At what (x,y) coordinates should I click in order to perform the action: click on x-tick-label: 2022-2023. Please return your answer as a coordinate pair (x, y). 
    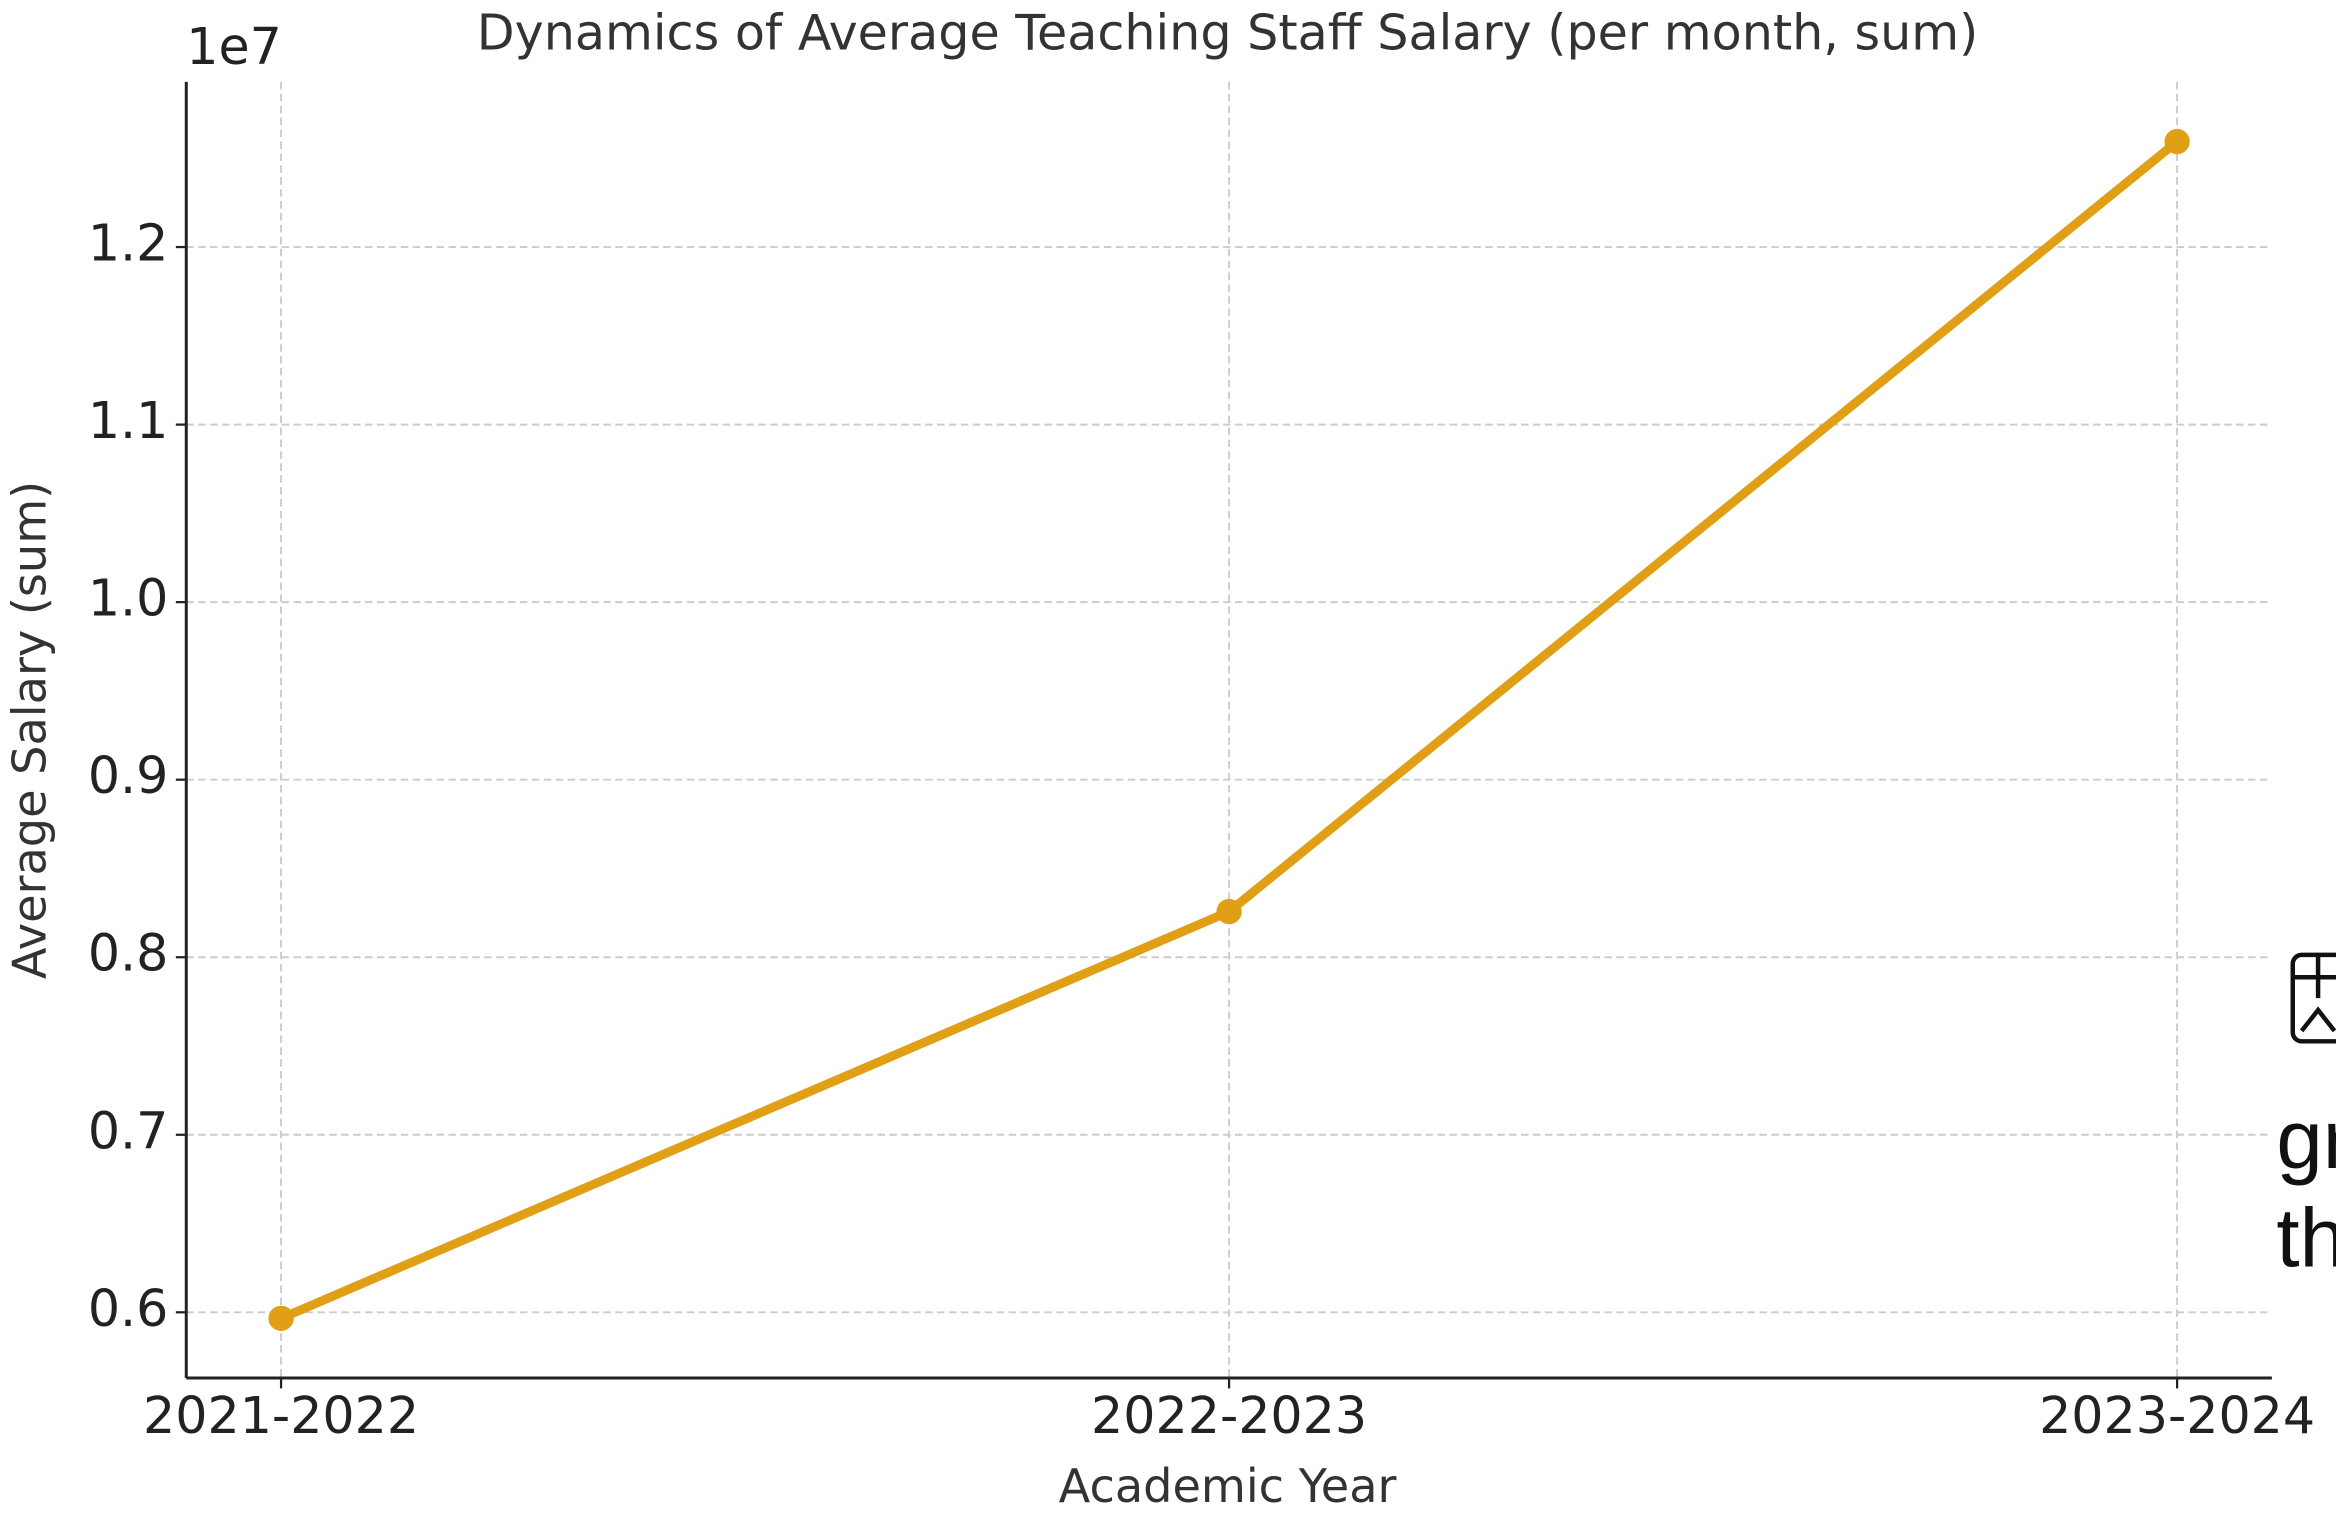
    Looking at the image, I should click on (1229, 1415).